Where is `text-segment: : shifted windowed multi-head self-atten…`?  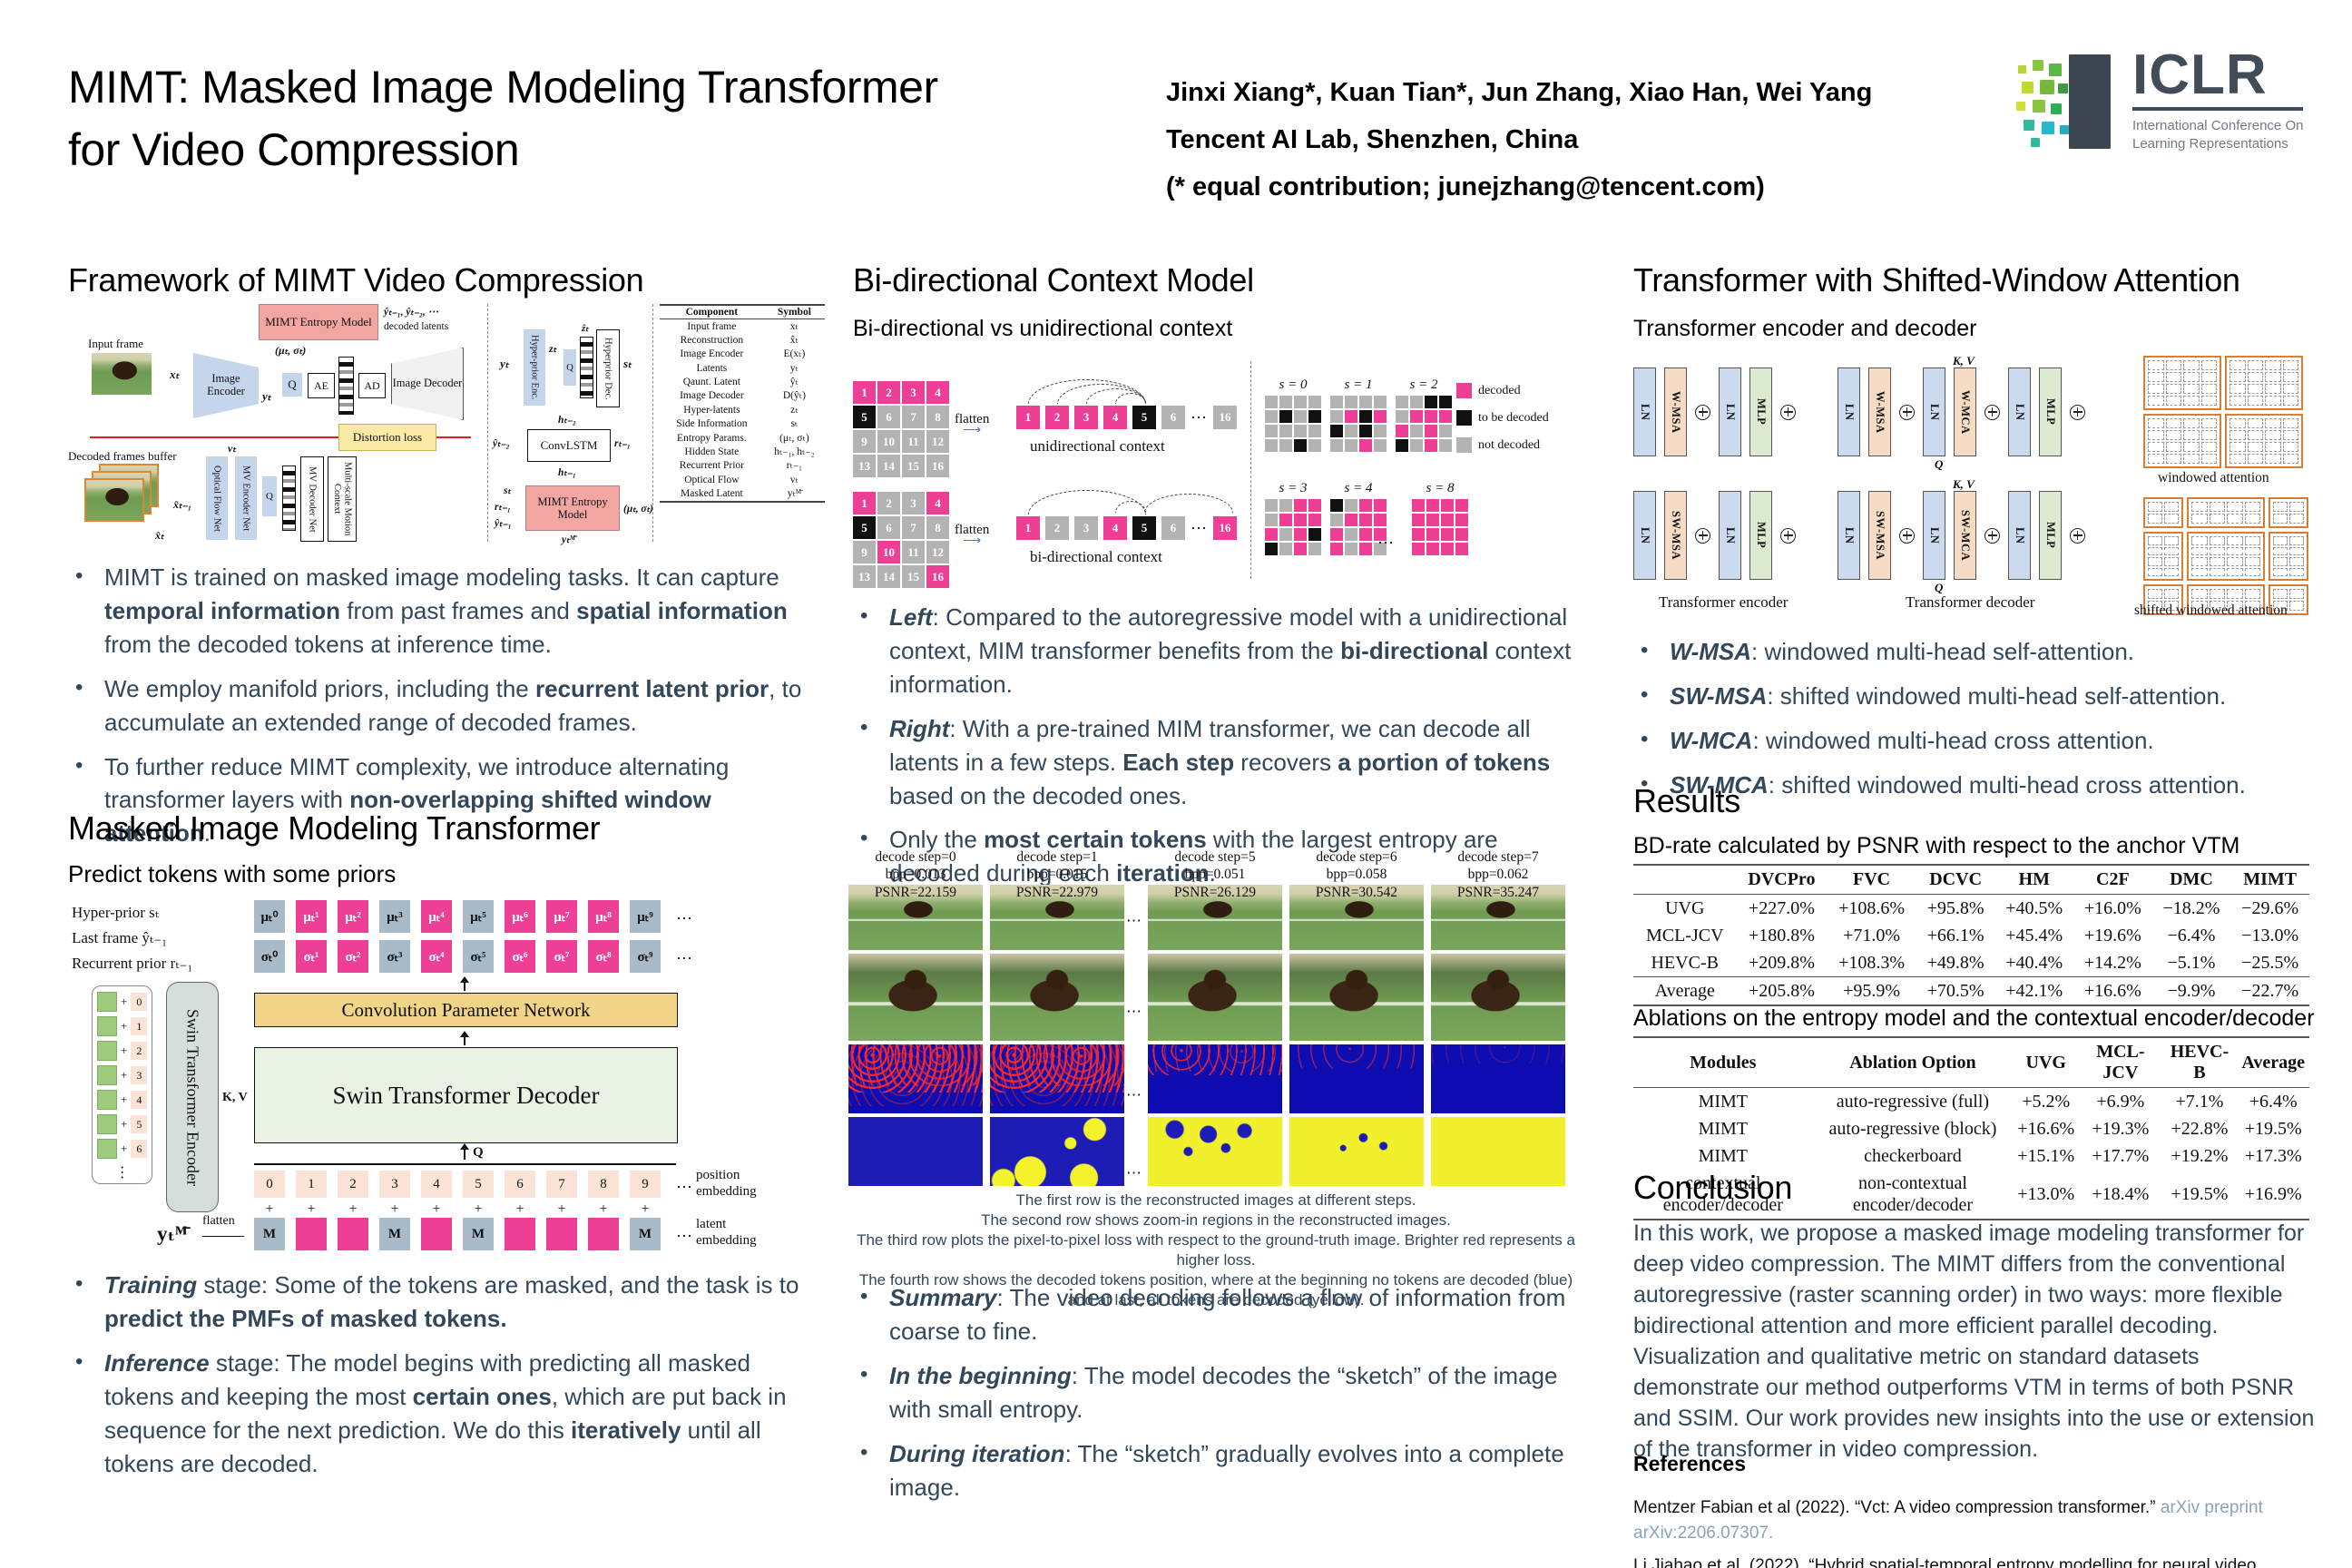
text-segment: : shifted windowed multi-head self-atten… is located at coordinates (1997, 695).